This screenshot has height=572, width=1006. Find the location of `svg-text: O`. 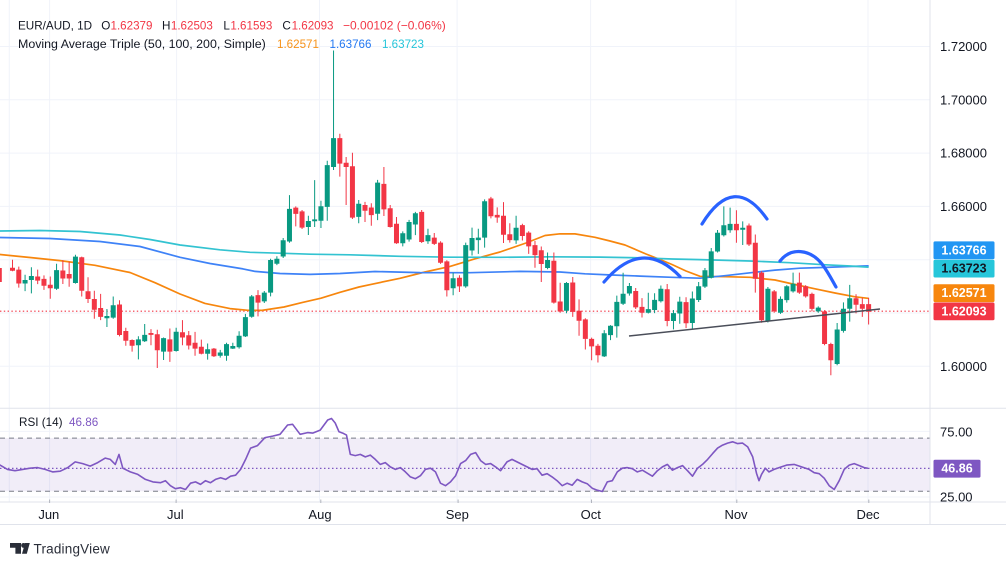

svg-text: O is located at coordinates (105, 26).